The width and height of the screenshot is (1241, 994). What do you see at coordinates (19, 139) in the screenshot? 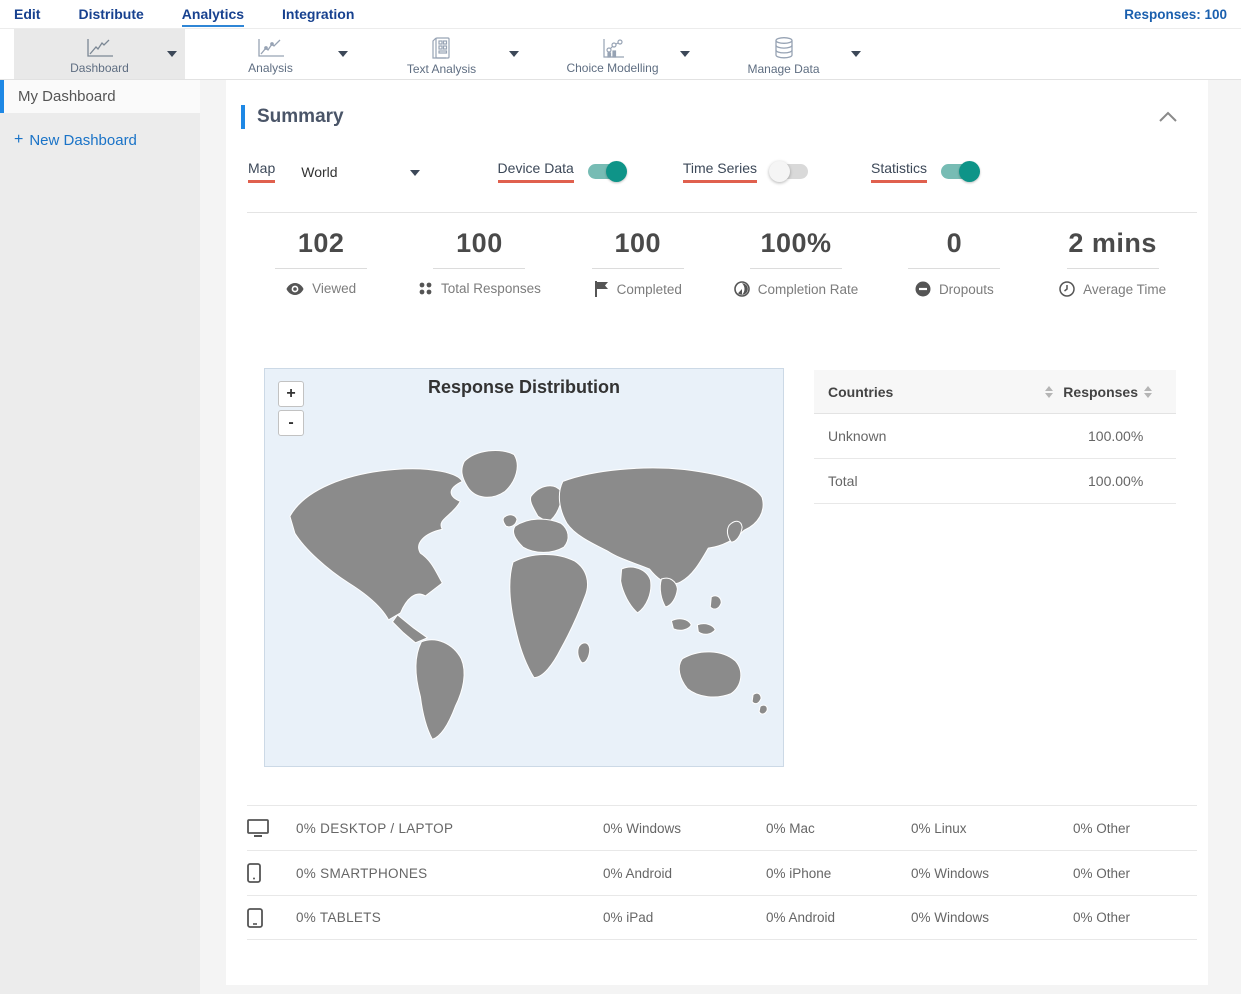
I see `plus-icon: +` at bounding box center [19, 139].